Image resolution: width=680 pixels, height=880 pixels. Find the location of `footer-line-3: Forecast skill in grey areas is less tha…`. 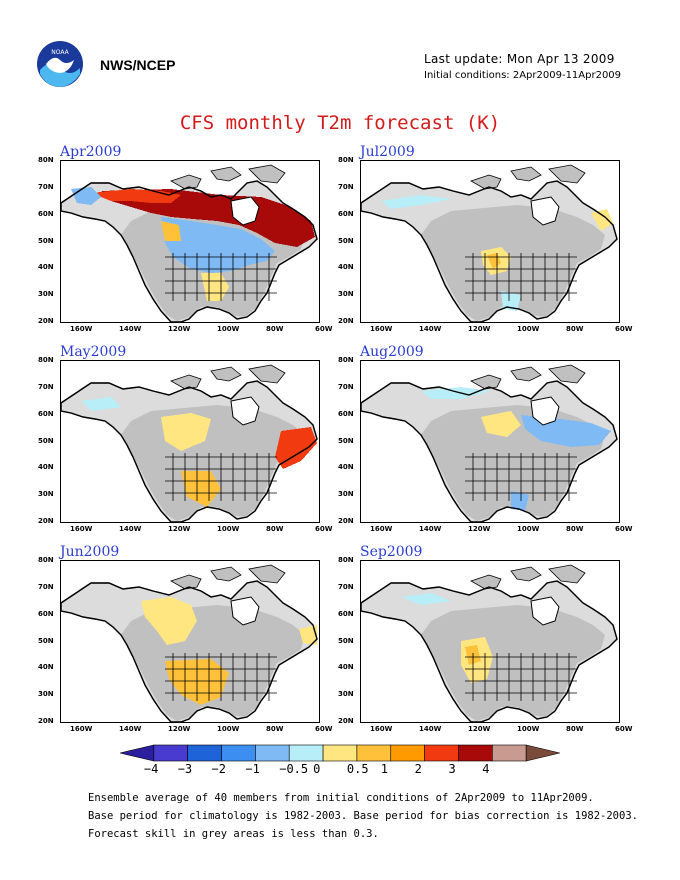

footer-line-3: Forecast skill in grey areas is less tha… is located at coordinates (233, 834).